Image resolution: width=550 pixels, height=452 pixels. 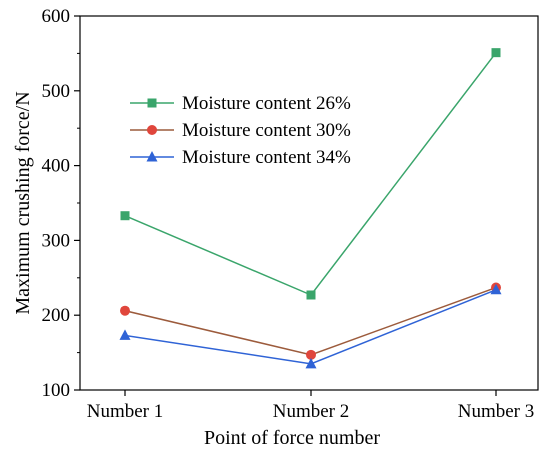 I want to click on y-tick-label: 200, so click(x=56, y=315).